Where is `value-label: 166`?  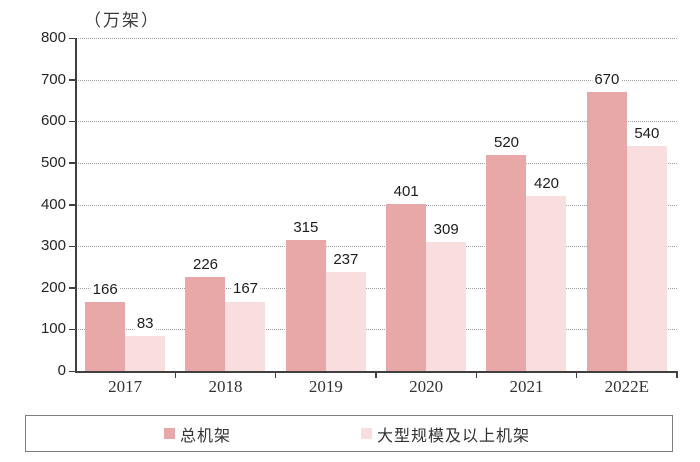
value-label: 166 is located at coordinates (105, 289).